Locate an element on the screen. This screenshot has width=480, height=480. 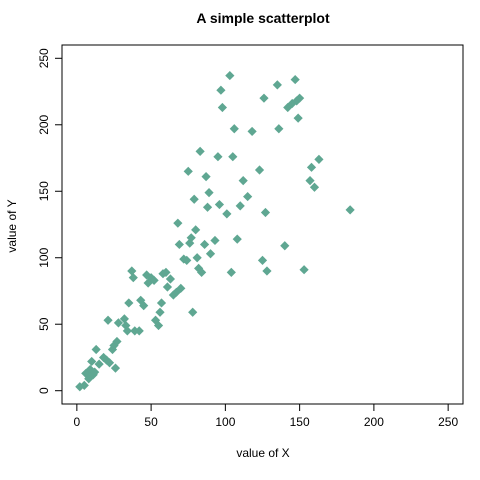
y-tick-label: 50 is located at coordinates (44, 324).